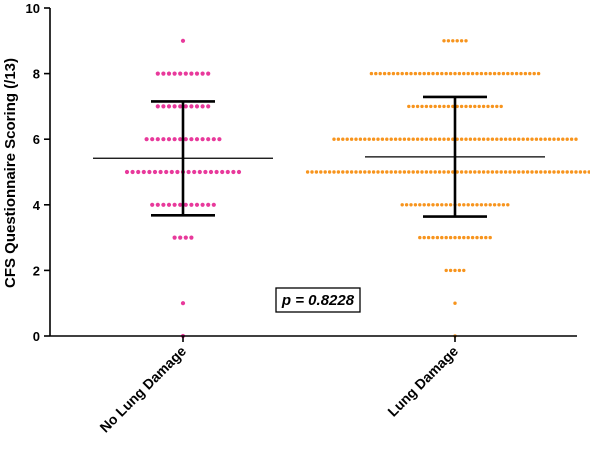 The width and height of the screenshot is (590, 457). I want to click on y-tick-label: 10, so click(33, 8).